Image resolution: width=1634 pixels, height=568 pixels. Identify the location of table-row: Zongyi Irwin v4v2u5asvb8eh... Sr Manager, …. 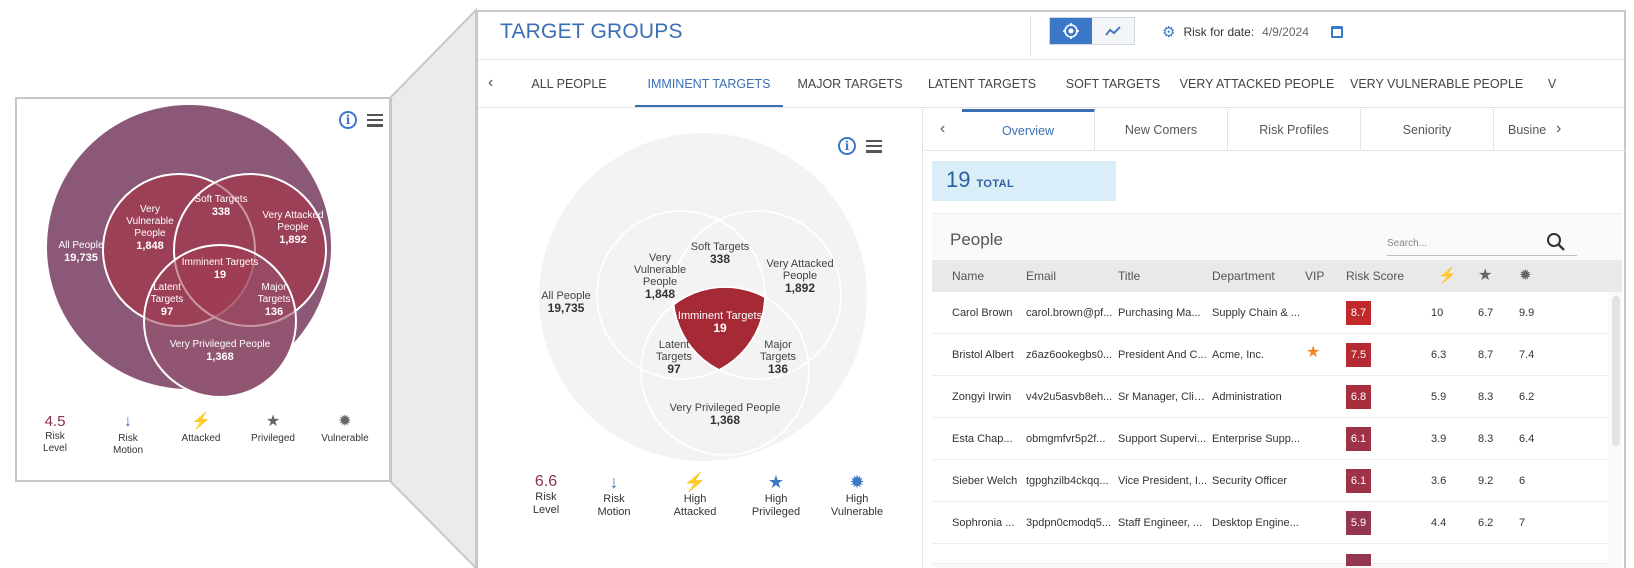
(1270, 397).